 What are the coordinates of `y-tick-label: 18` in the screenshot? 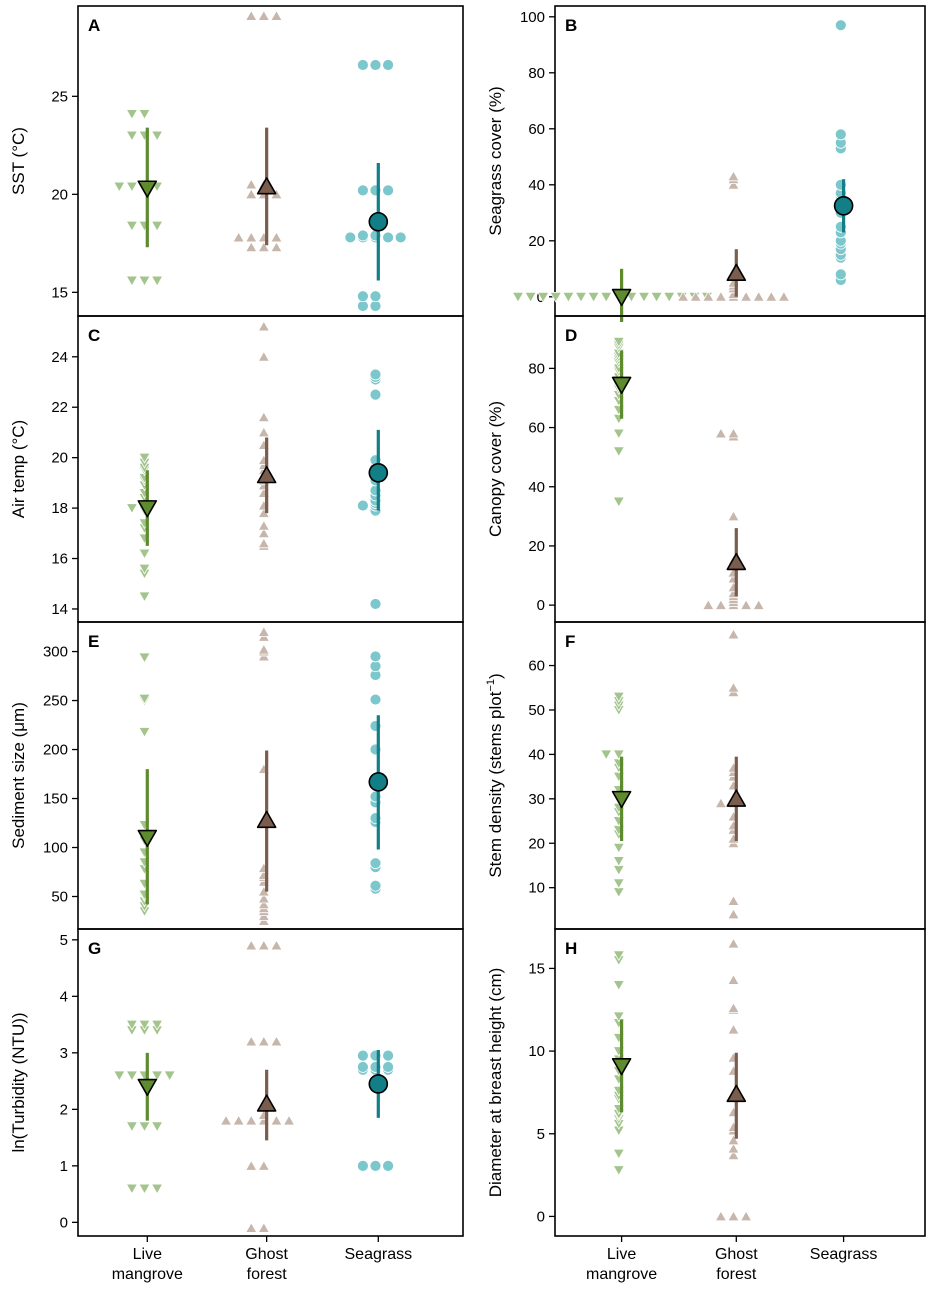 It's located at (59, 508).